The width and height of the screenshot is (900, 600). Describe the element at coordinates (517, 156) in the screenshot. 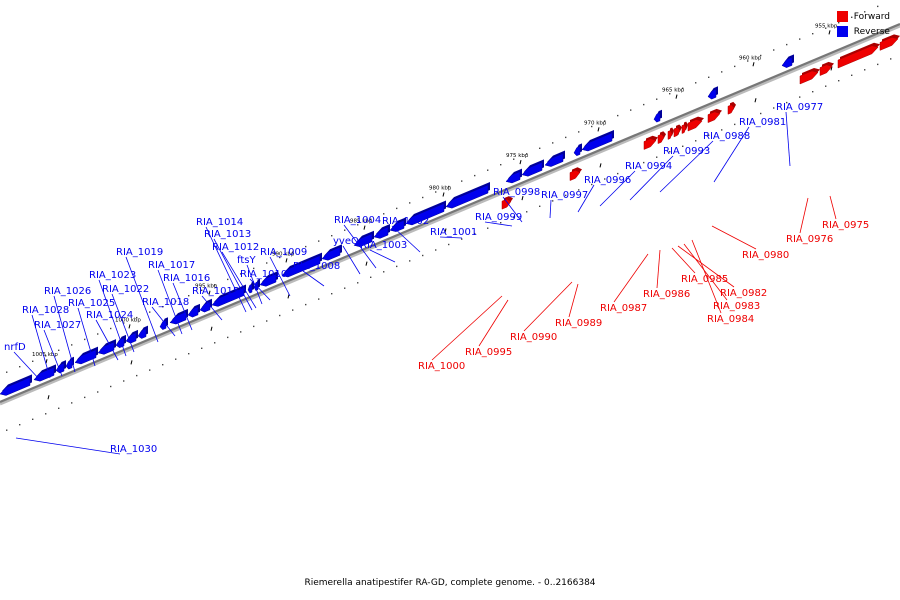

I see `tick-label: 975 kbp` at that location.